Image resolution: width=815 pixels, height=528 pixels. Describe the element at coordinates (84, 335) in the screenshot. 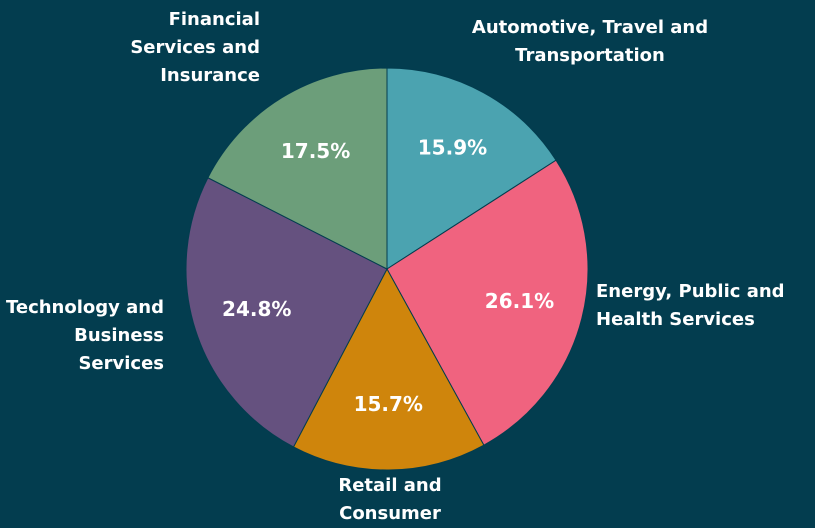

I see `category-label: Technology and Business Services` at that location.